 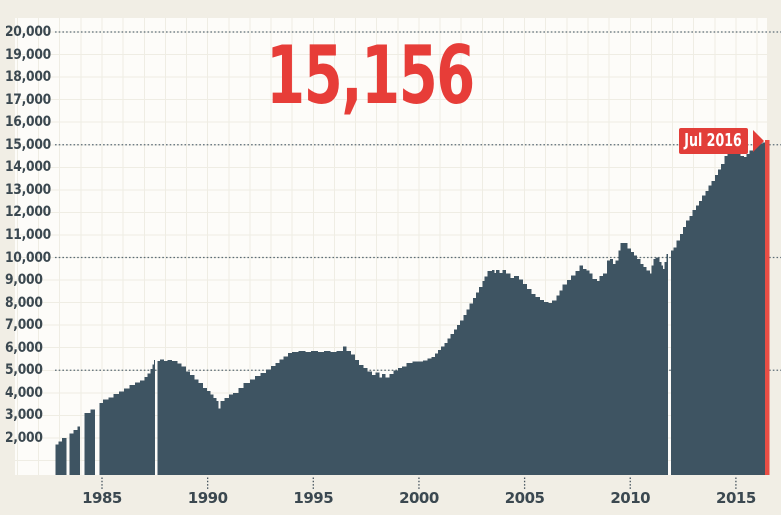 I want to click on y-axis-label: 16,000, so click(x=28, y=122).